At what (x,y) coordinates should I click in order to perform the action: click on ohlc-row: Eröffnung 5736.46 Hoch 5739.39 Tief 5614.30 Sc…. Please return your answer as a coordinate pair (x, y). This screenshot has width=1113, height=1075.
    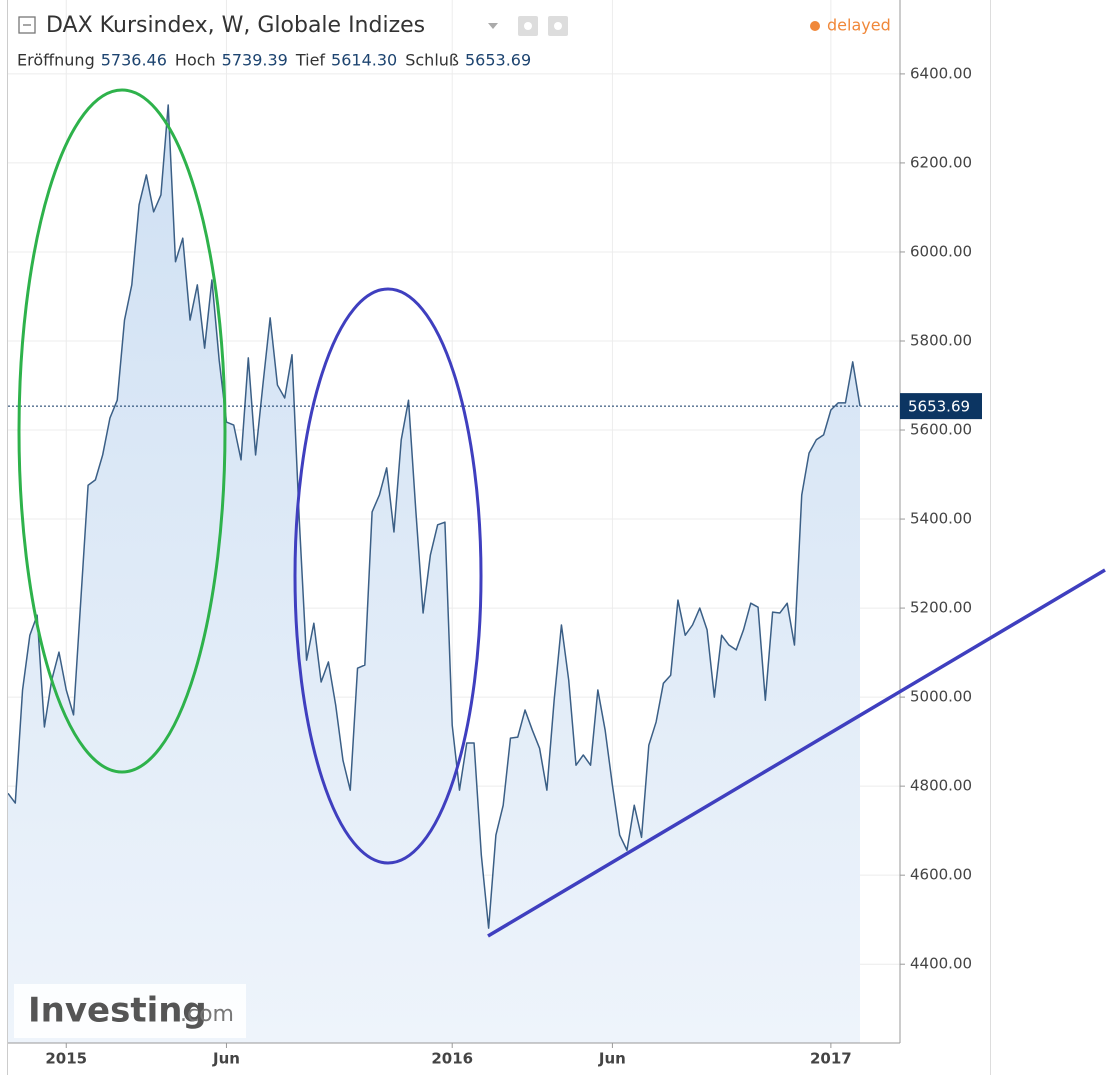
    Looking at the image, I should click on (274, 60).